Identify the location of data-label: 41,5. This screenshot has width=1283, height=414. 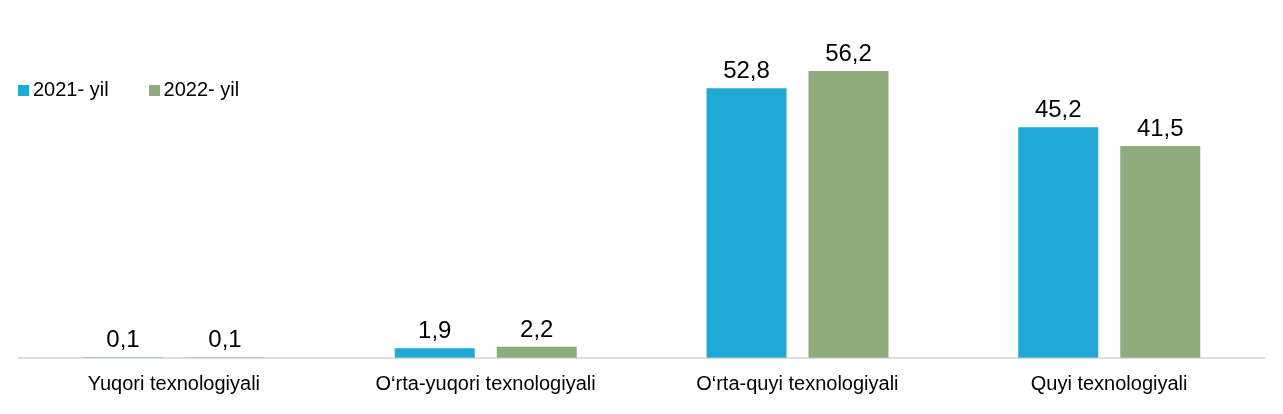
(1160, 128).